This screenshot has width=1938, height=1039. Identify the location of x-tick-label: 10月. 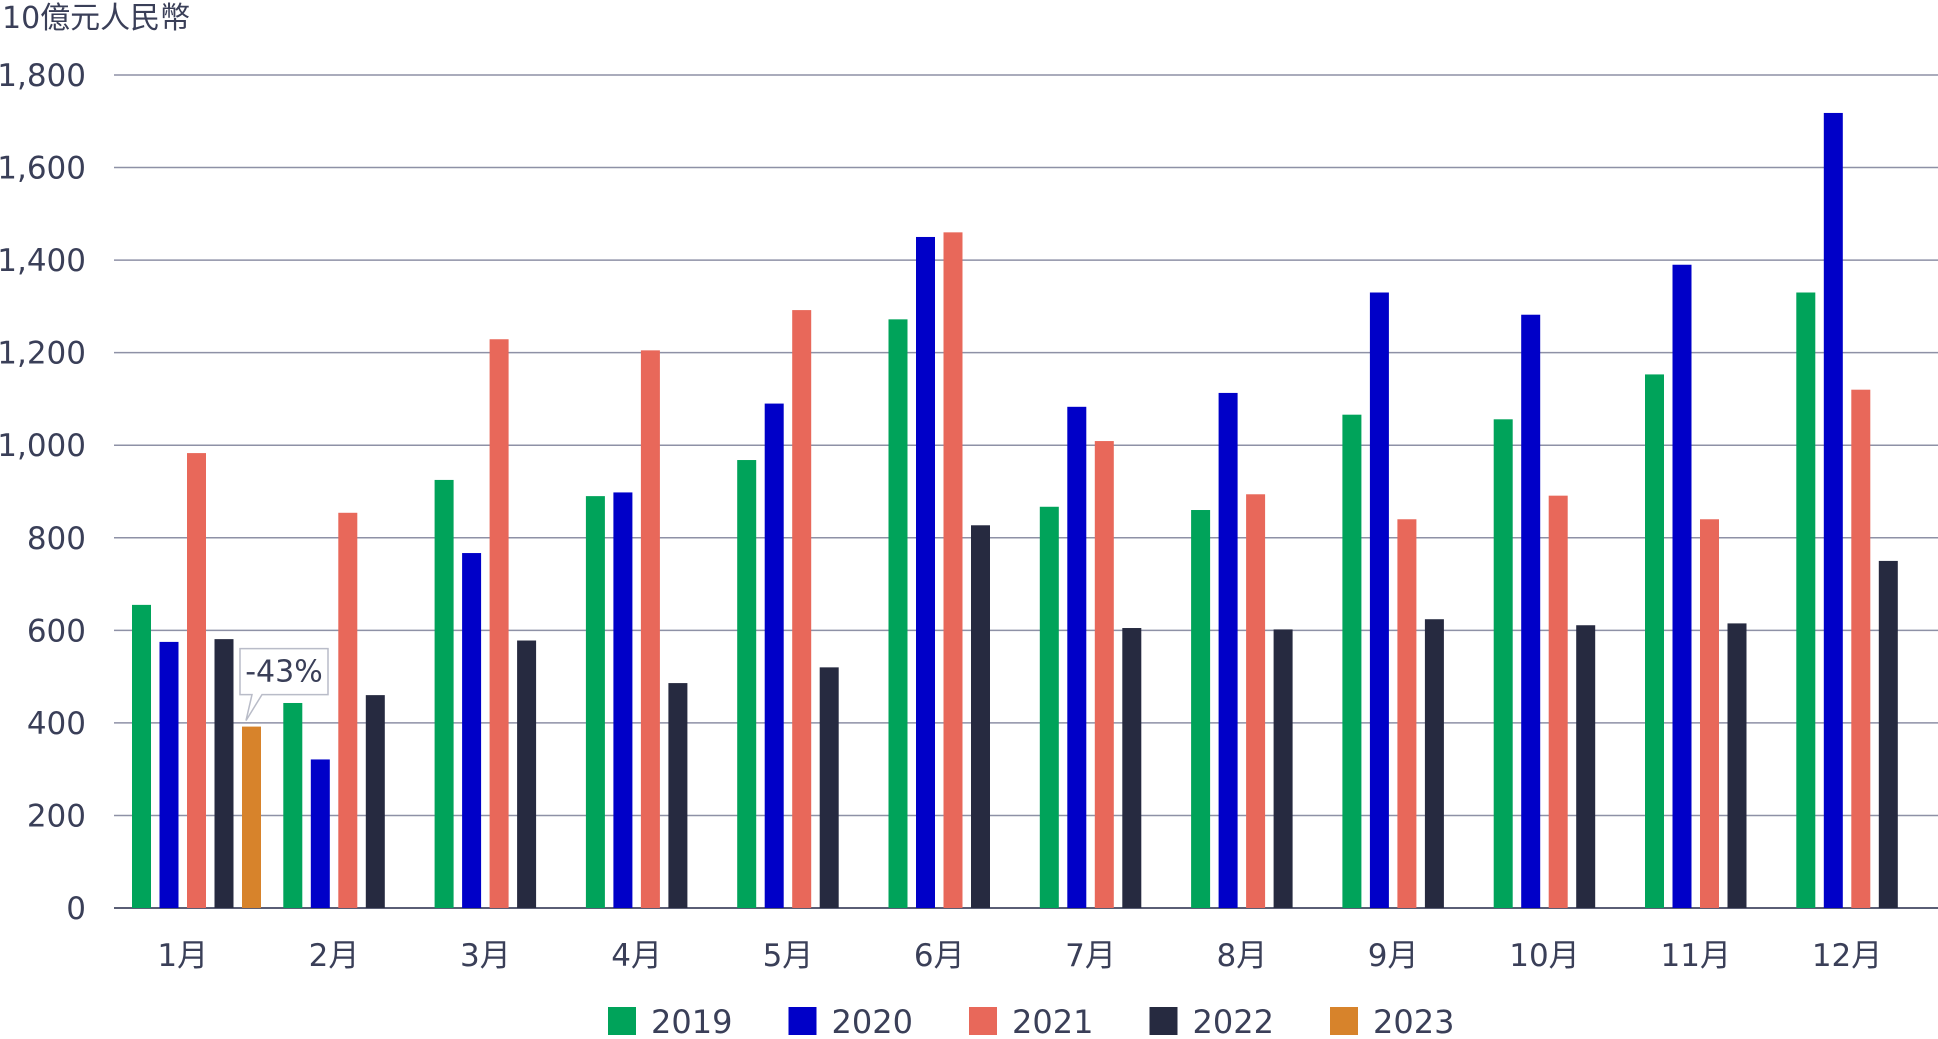
(1544, 956).